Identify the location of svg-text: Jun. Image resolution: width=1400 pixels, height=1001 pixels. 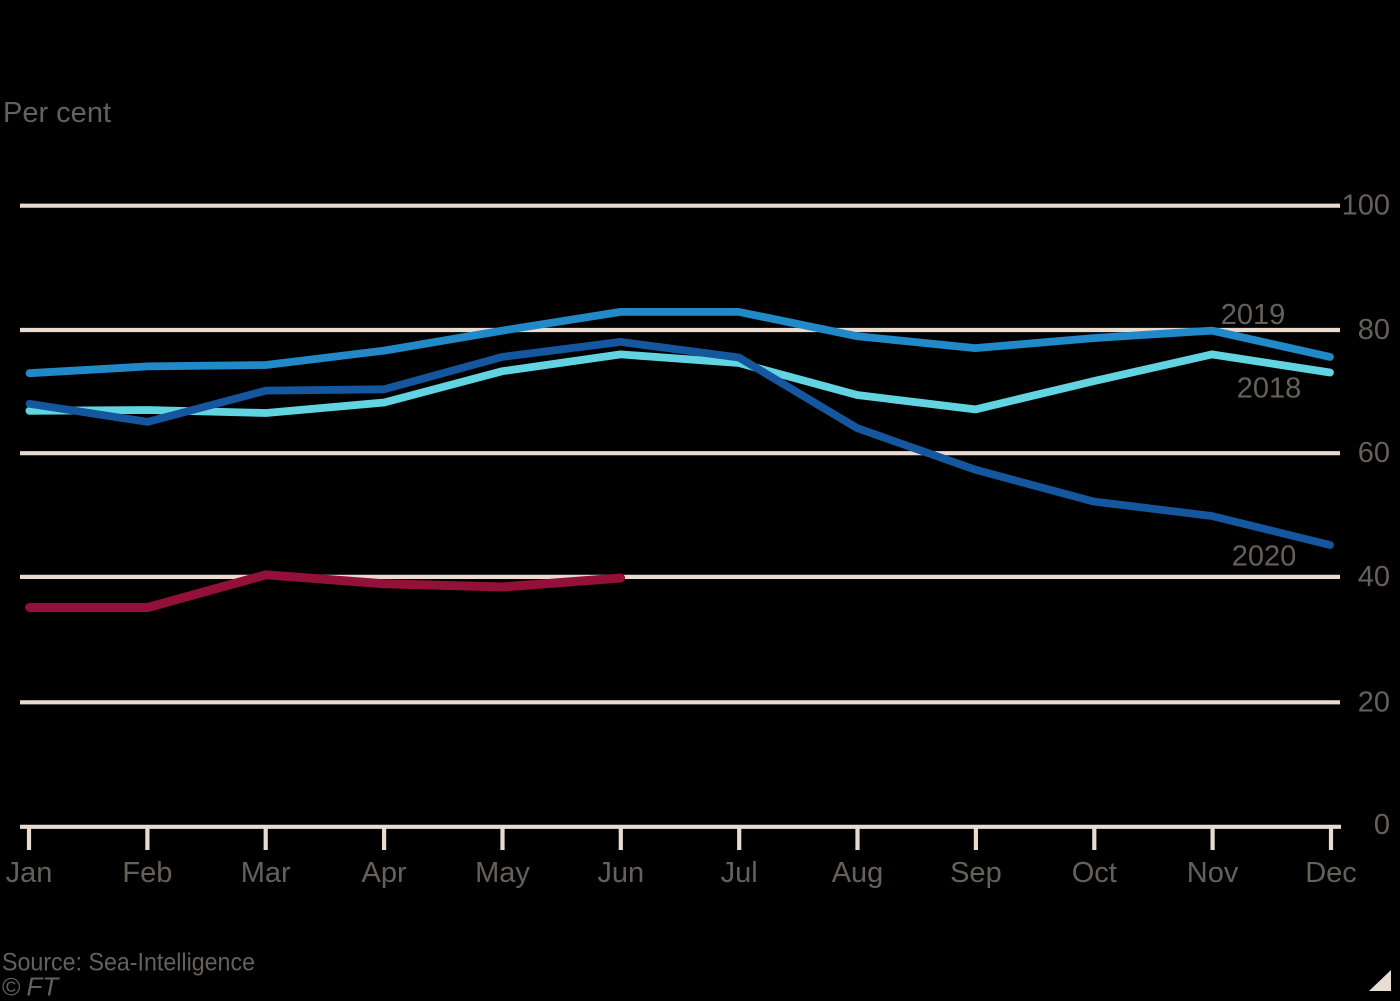
(620, 873).